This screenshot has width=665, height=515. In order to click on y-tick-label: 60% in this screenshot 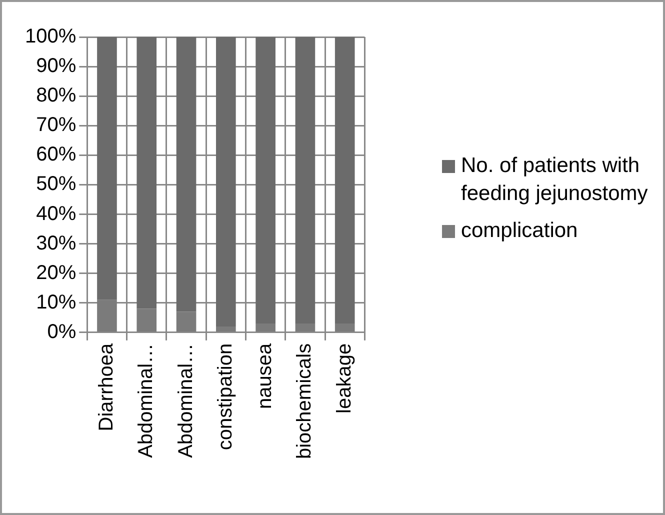, I will do `click(56, 155)`.